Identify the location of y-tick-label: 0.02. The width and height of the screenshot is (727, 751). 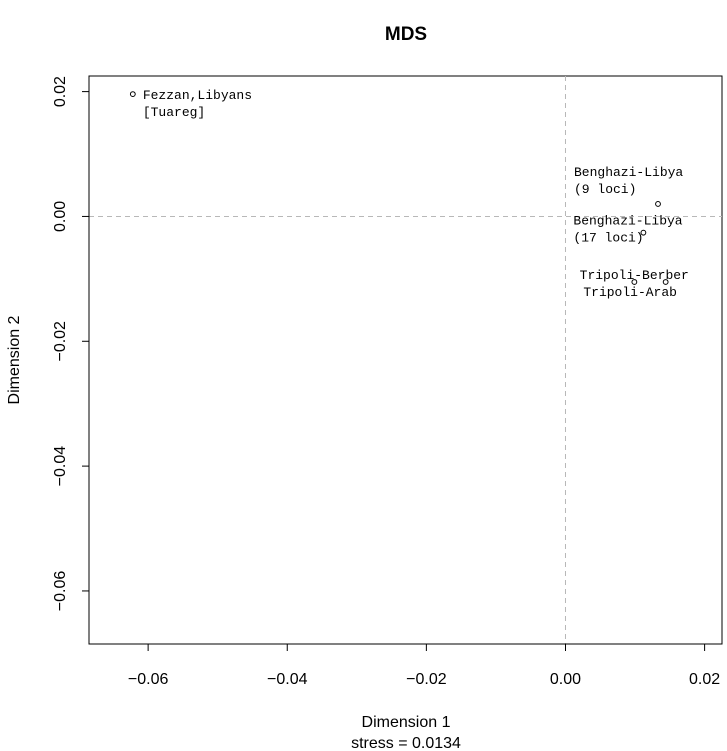
(60, 91).